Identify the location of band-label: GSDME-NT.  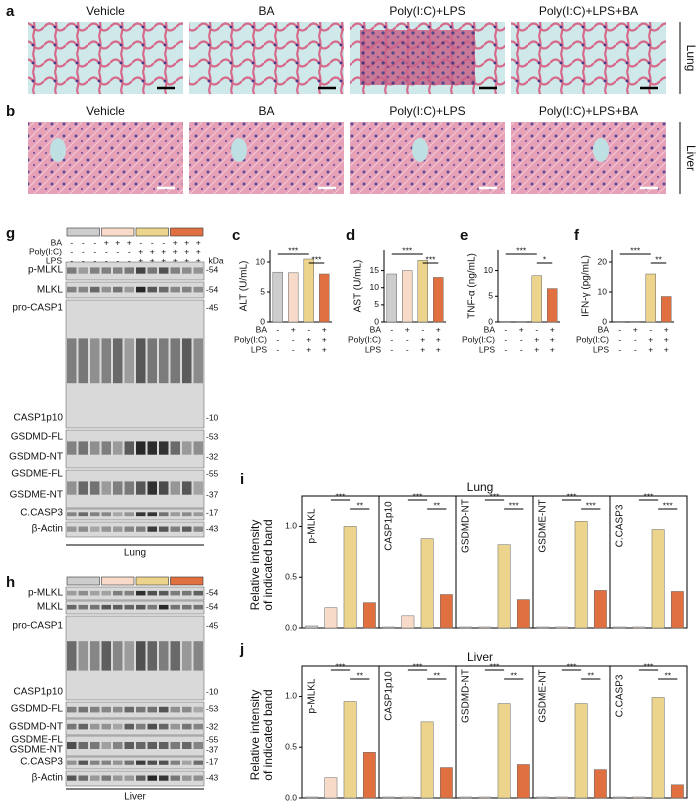
(36, 495).